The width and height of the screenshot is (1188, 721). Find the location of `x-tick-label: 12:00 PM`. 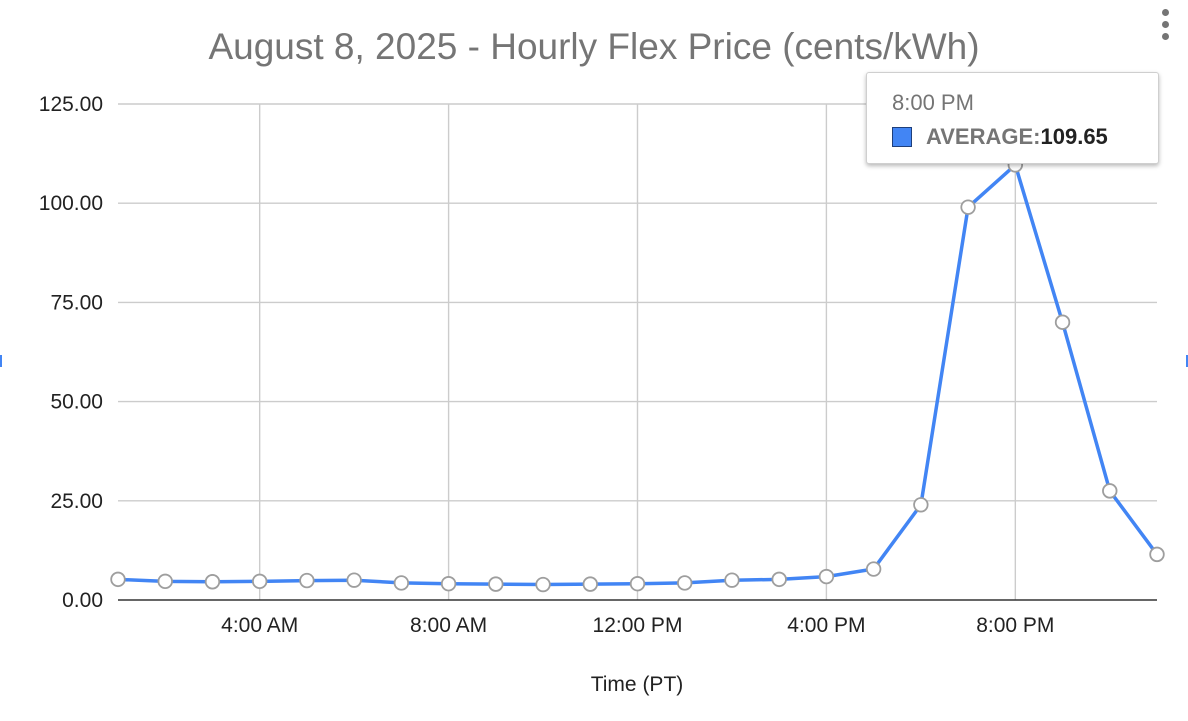

x-tick-label: 12:00 PM is located at coordinates (638, 625).